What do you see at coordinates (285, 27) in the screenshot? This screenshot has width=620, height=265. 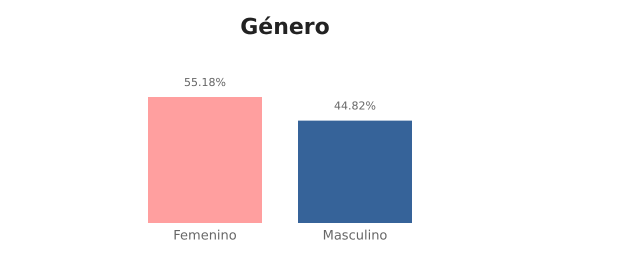 I see `chart-title: Género` at bounding box center [285, 27].